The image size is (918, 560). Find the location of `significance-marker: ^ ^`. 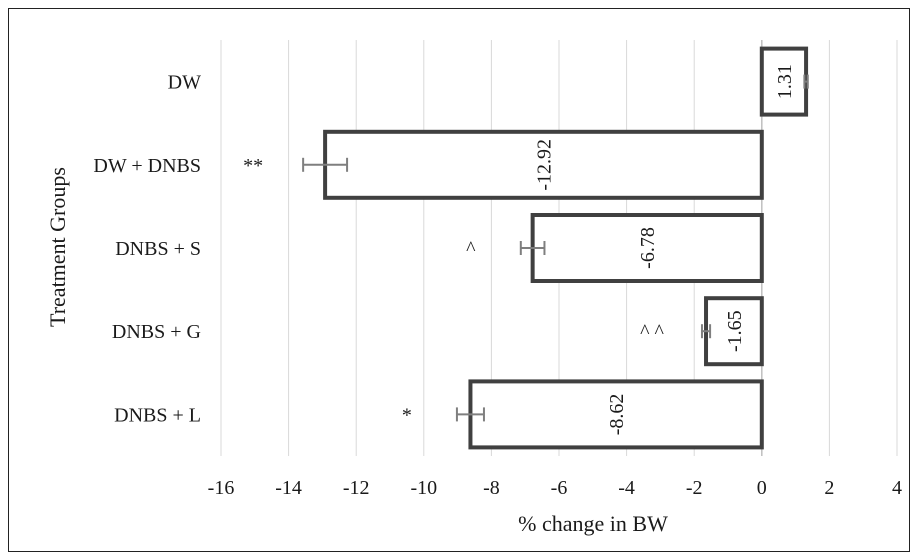

significance-marker: ^ ^ is located at coordinates (652, 332).